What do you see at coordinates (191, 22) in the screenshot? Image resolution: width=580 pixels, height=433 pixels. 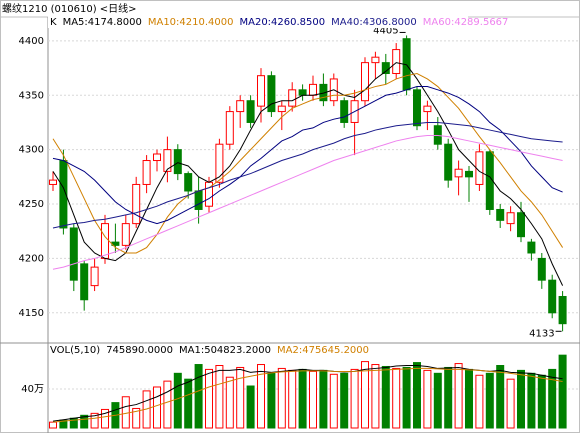 I see `legend-entry: MA10:4210.4000` at bounding box center [191, 22].